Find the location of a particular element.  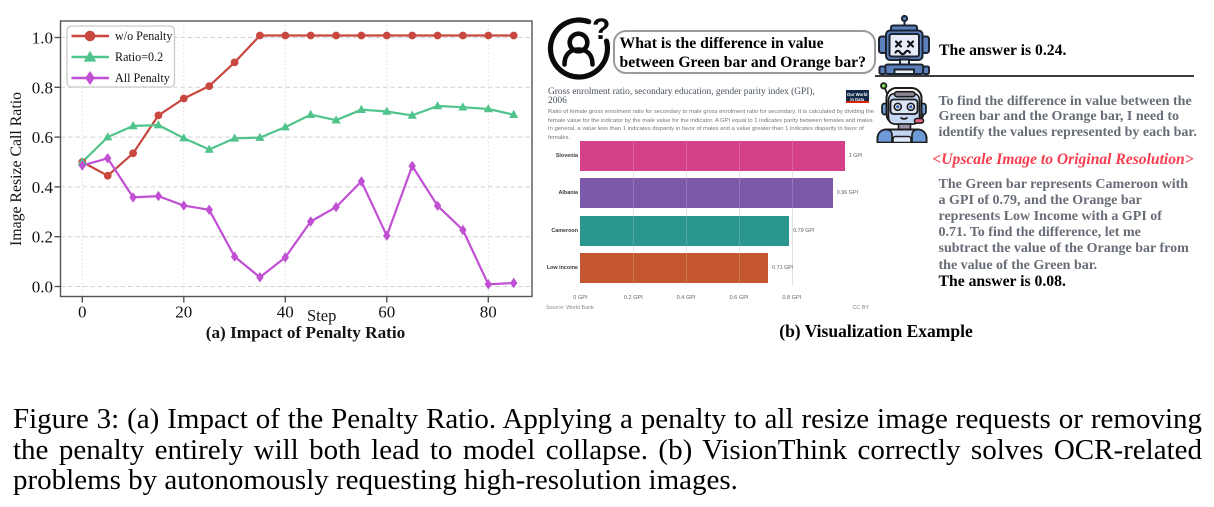

svg-text: 0 is located at coordinates (82, 312).